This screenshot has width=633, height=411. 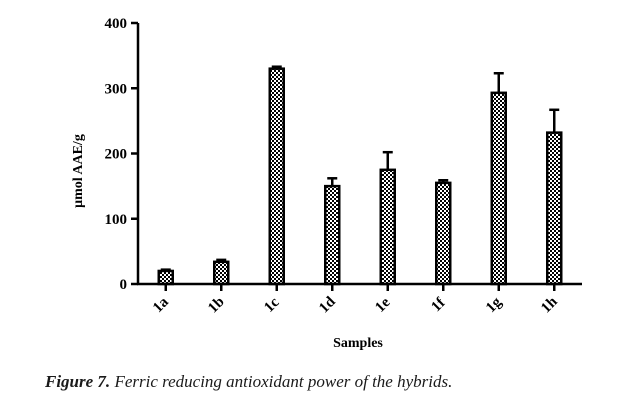 What do you see at coordinates (554, 208) in the screenshot?
I see `bar-1h` at bounding box center [554, 208].